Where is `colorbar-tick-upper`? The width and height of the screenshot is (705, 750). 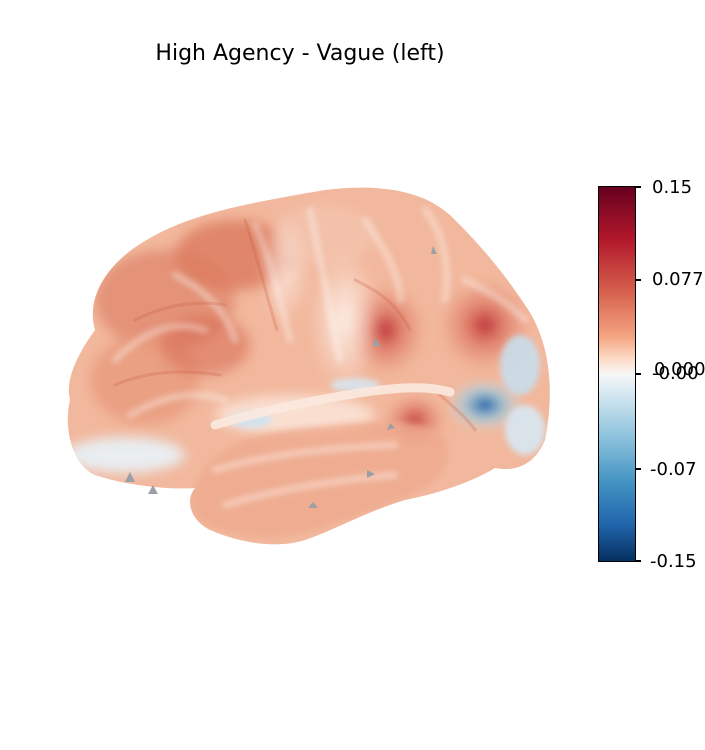 colorbar-tick-upper is located at coordinates (638, 280).